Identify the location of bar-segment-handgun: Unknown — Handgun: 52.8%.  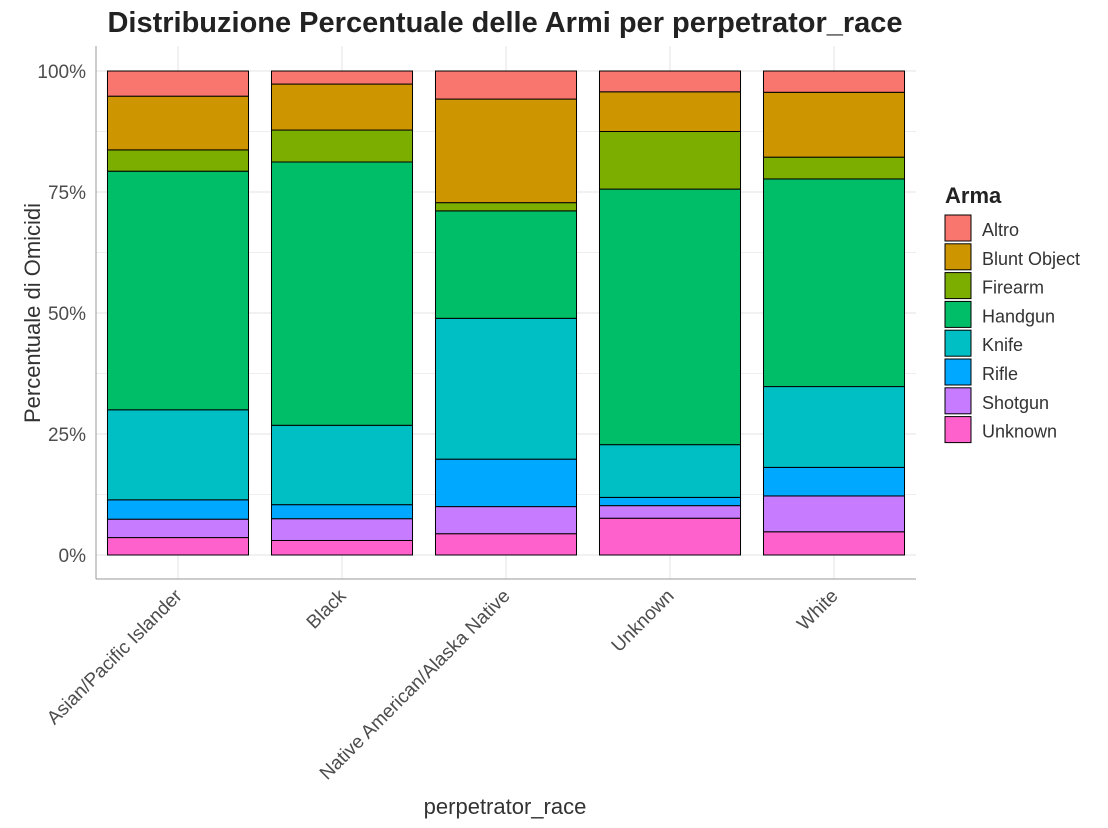
(670, 317).